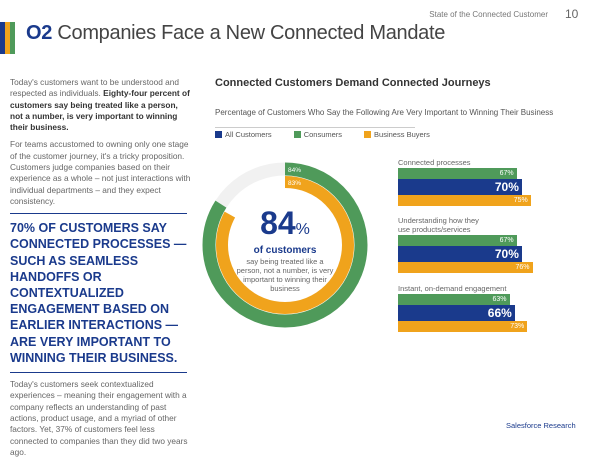  Describe the element at coordinates (465, 267) in the screenshot. I see `bar-business-buyers: 76%` at that location.